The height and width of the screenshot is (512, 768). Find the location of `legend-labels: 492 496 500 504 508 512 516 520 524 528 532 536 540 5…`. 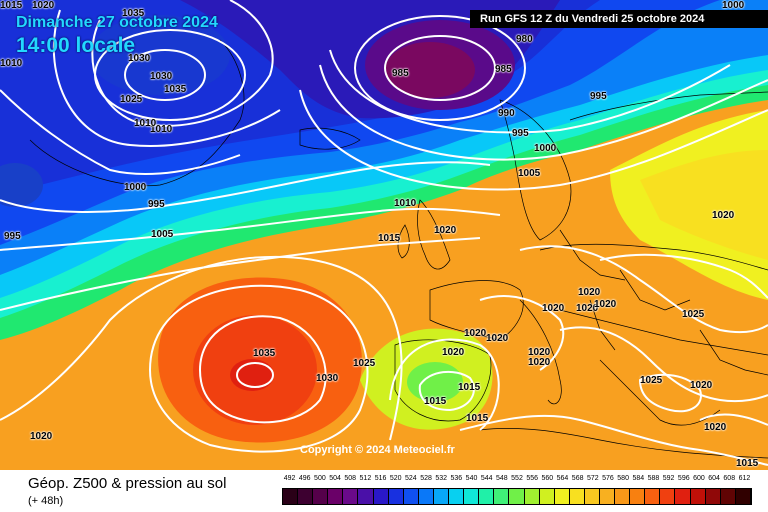

legend-labels: 492 496 500 504 508 512 516 520 524 528 532 536 540 5… is located at coordinates (517, 480).